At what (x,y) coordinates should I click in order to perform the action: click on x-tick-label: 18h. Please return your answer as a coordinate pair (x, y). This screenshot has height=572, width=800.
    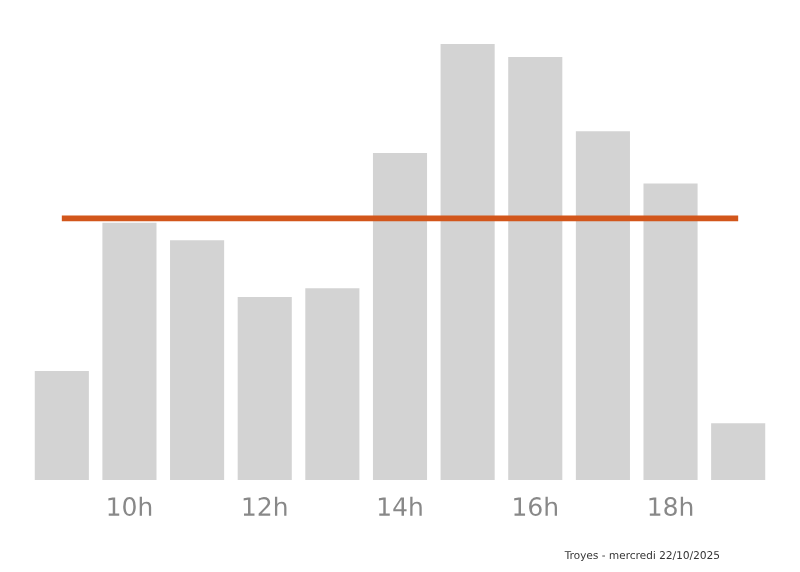
    Looking at the image, I should click on (671, 506).